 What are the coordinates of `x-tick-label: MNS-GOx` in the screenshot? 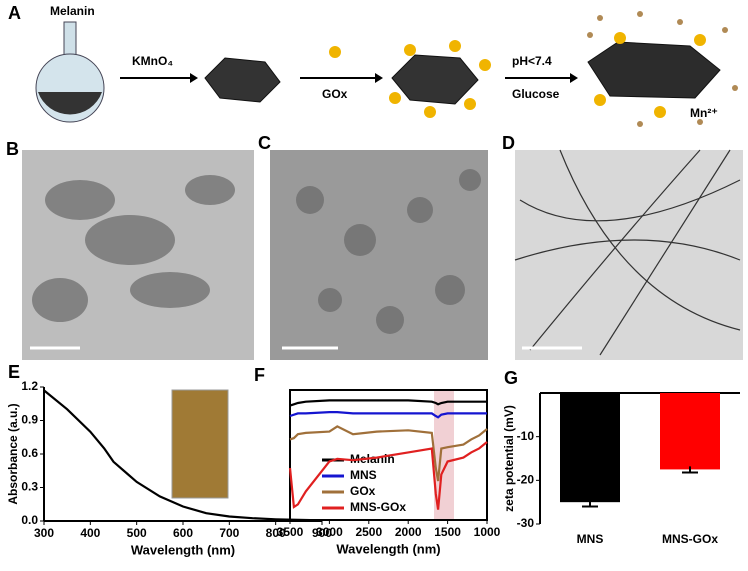 It's located at (690, 539).